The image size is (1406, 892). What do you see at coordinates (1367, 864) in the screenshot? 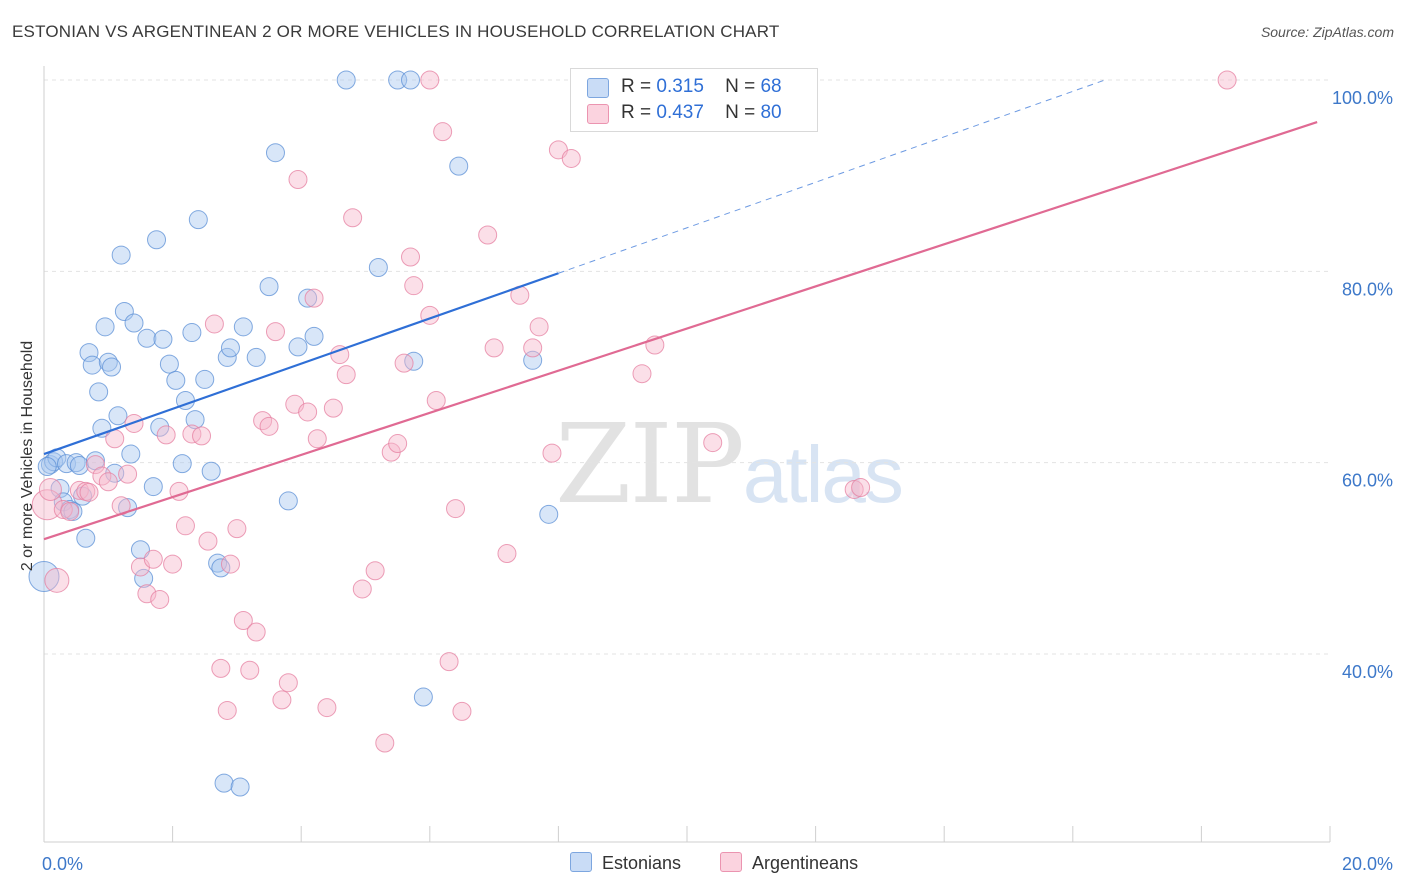
I see `x-tick-label: 20.0%` at bounding box center [1367, 864].